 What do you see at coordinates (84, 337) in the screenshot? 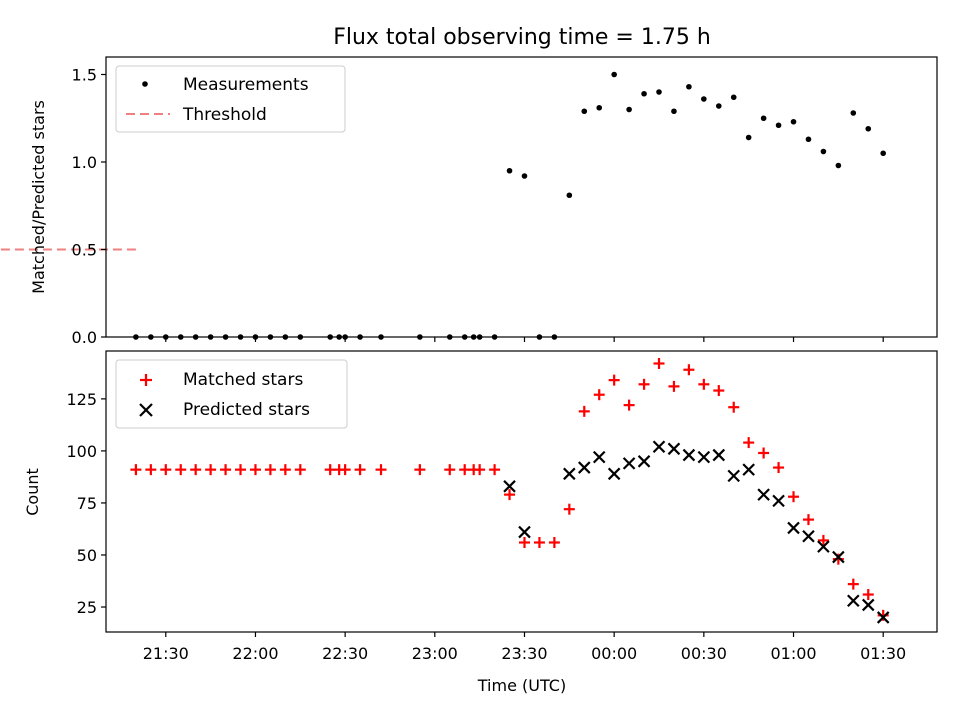
I see `top-y-tick-label: 0.0` at bounding box center [84, 337].